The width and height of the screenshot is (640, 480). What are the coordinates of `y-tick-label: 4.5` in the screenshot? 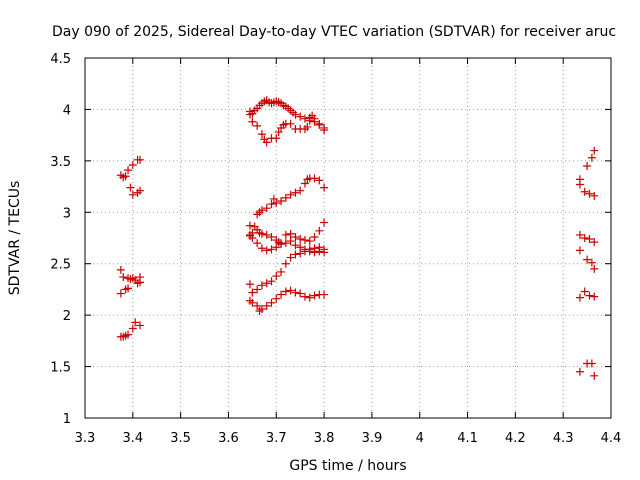 It's located at (60, 59).